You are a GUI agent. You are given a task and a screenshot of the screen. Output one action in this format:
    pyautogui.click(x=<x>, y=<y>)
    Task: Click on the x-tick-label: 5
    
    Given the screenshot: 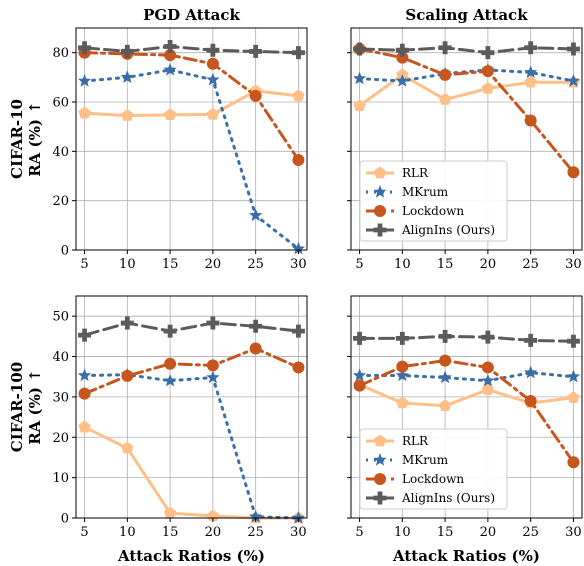 What is the action you would take?
    pyautogui.click(x=359, y=532)
    